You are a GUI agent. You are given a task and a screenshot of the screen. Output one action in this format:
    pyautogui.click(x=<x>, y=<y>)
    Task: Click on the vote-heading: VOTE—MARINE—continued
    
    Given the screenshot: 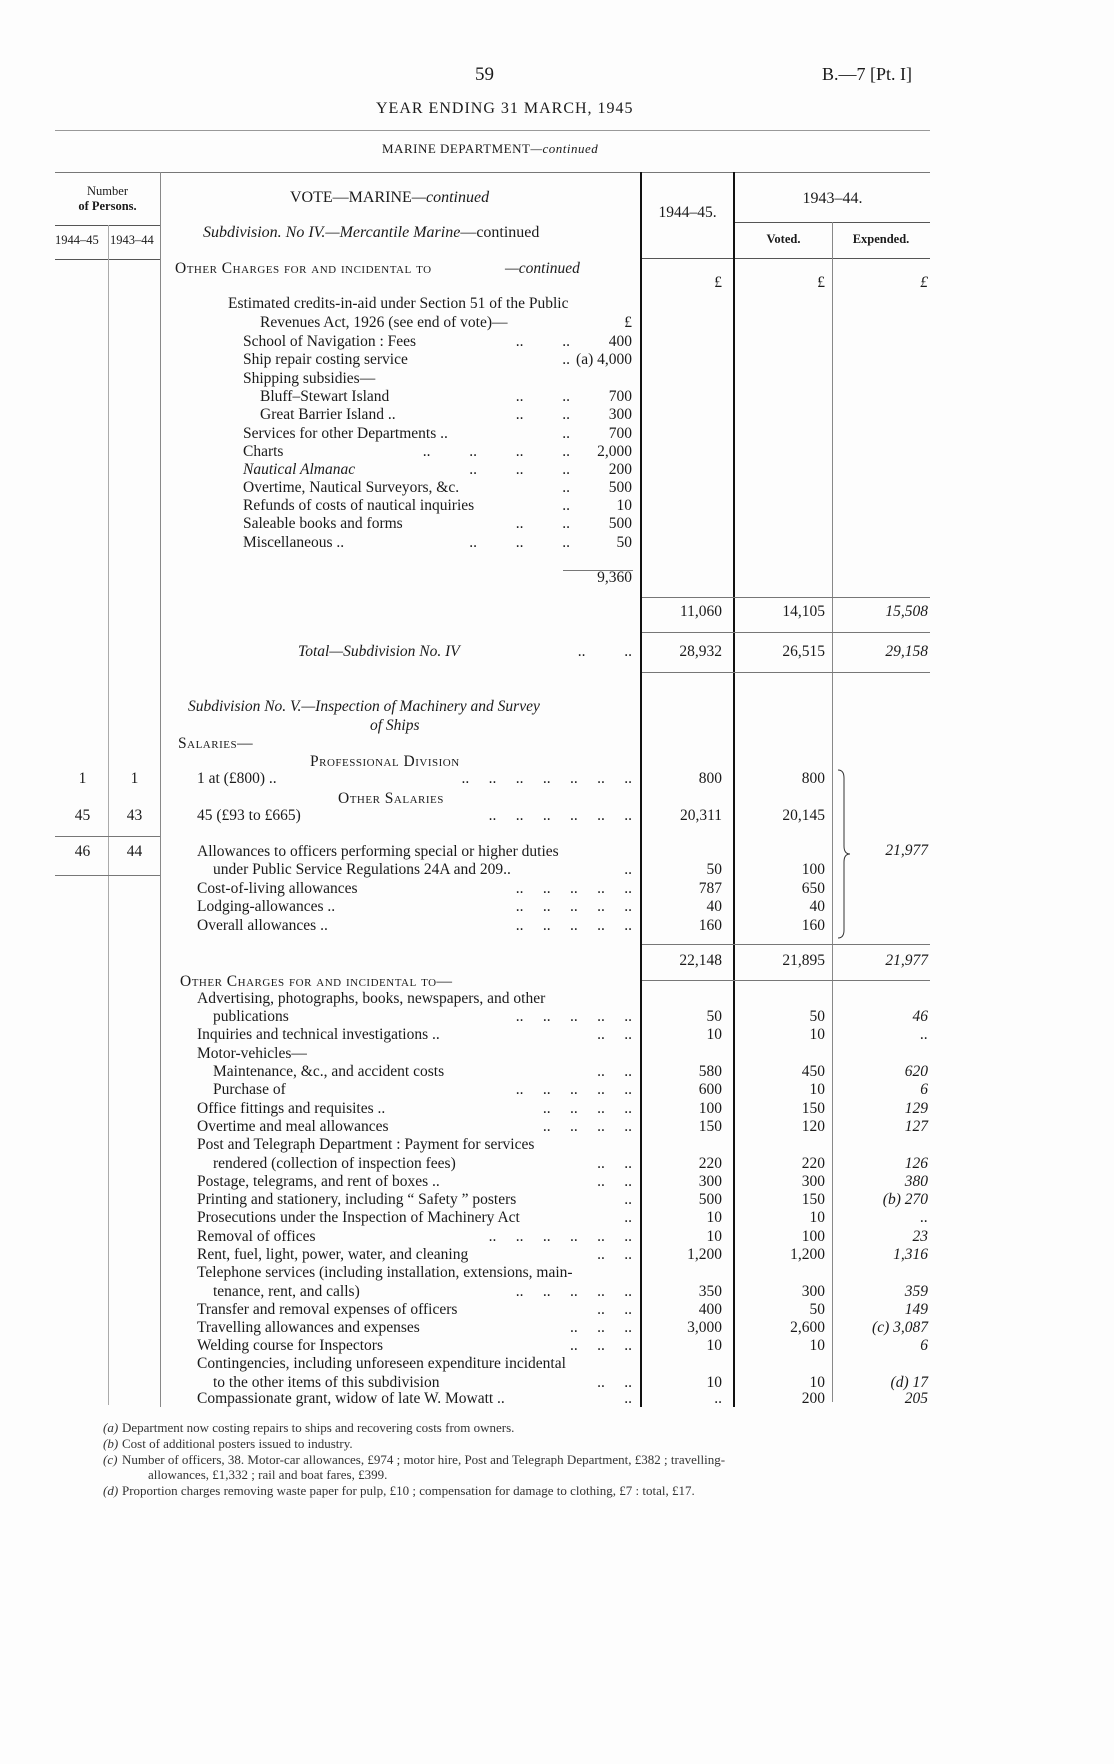 What is the action you would take?
    pyautogui.click(x=389, y=198)
    